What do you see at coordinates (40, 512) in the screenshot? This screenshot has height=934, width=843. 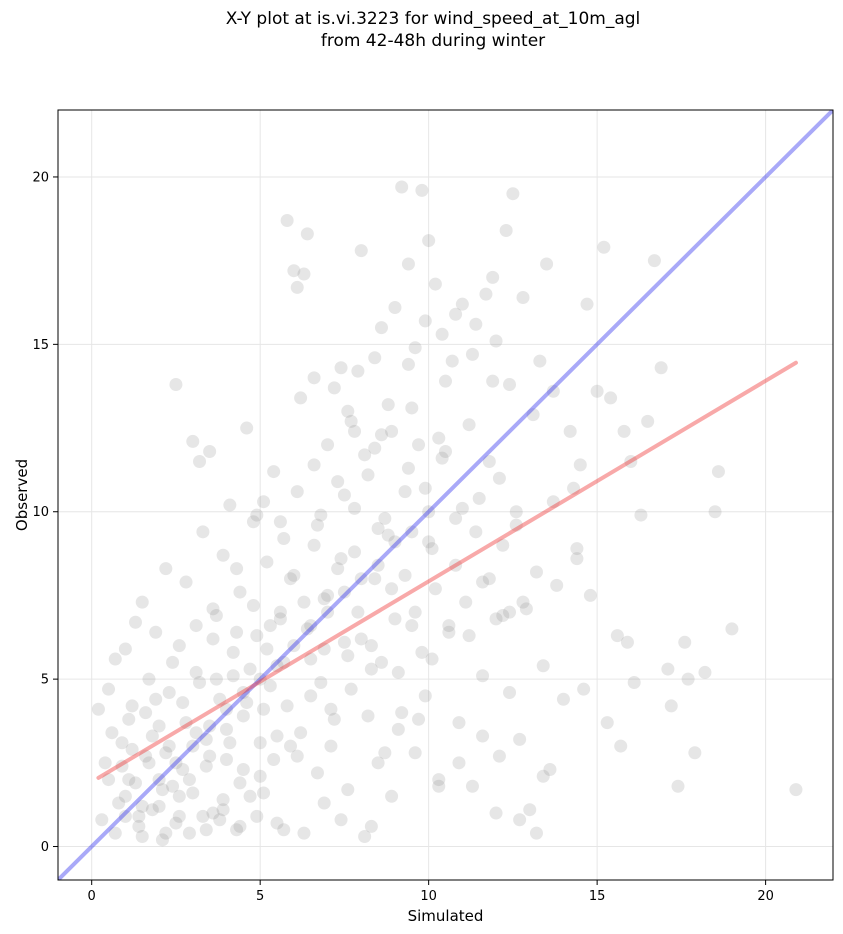 I see `y-tick-label-2: 10` at bounding box center [40, 512].